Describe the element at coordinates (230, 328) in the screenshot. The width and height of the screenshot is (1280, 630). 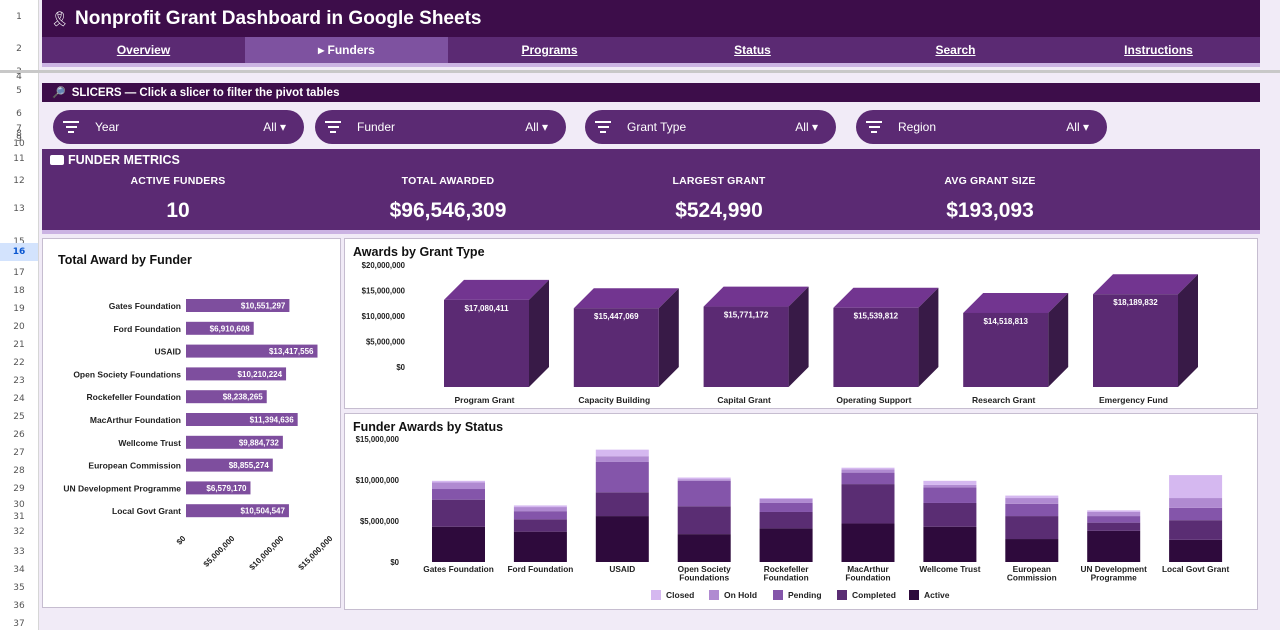
I see `data-label: $6,910,608` at that location.